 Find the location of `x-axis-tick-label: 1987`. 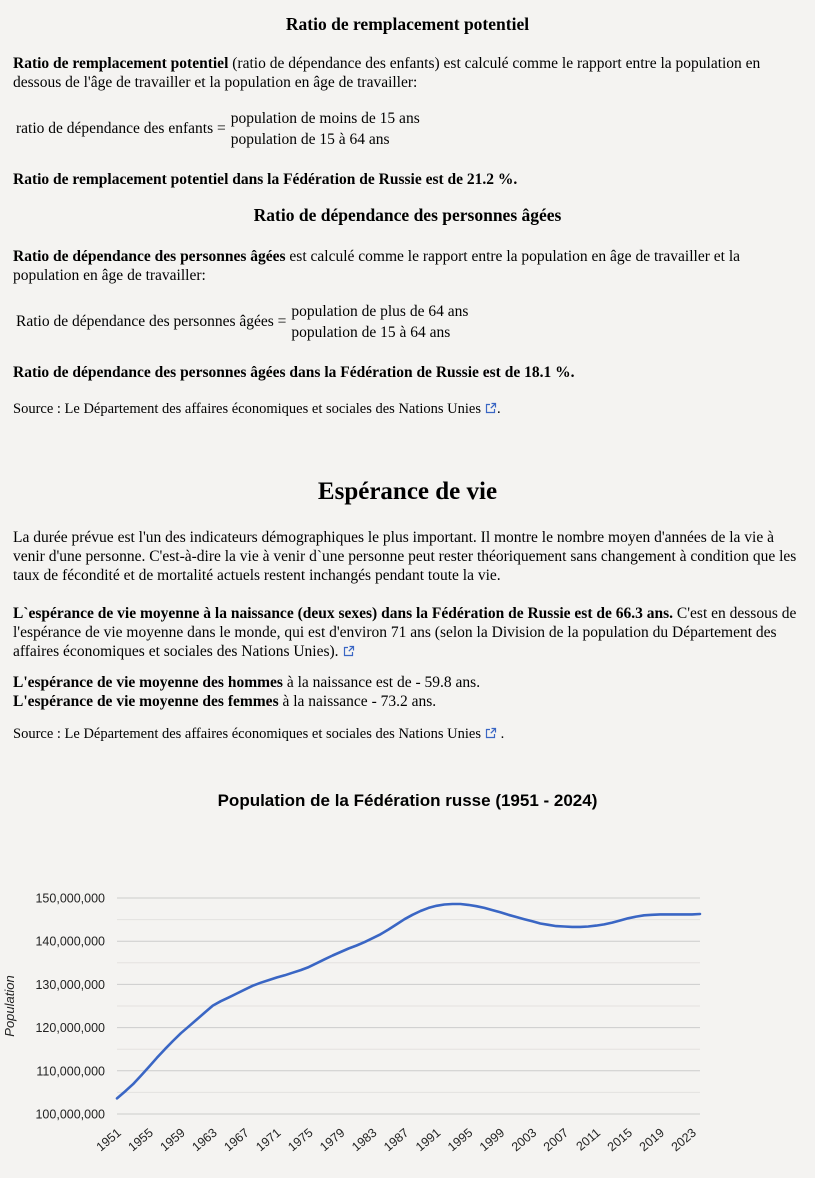

x-axis-tick-label: 1987 is located at coordinates (396, 1140).